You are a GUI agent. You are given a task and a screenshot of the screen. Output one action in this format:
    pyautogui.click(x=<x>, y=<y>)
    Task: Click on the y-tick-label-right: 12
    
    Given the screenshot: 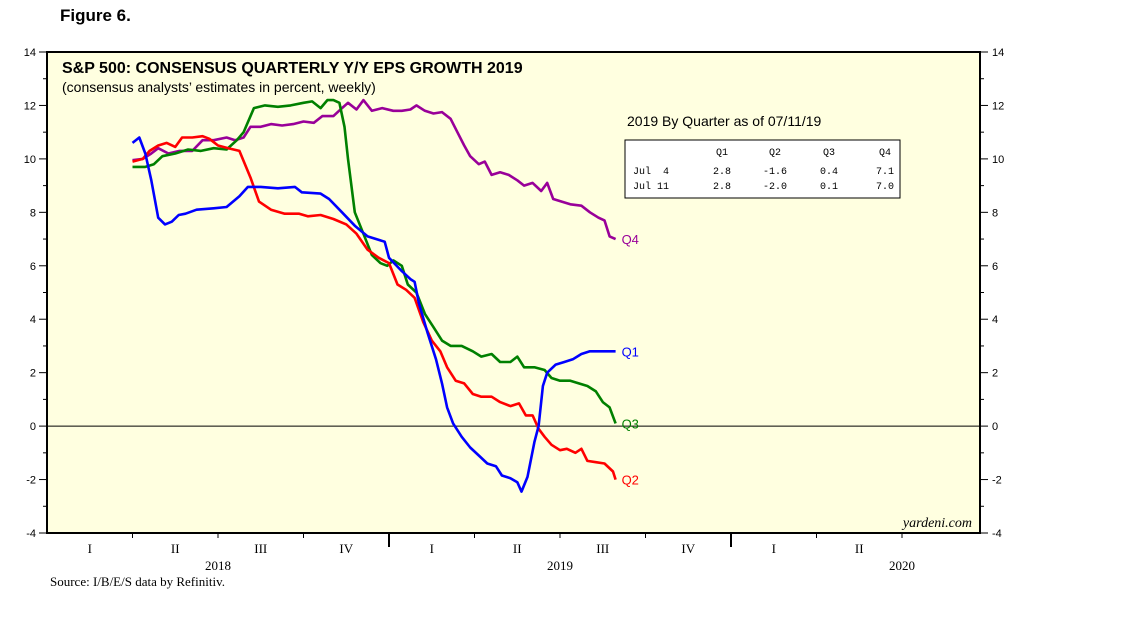 What is the action you would take?
    pyautogui.click(x=998, y=106)
    